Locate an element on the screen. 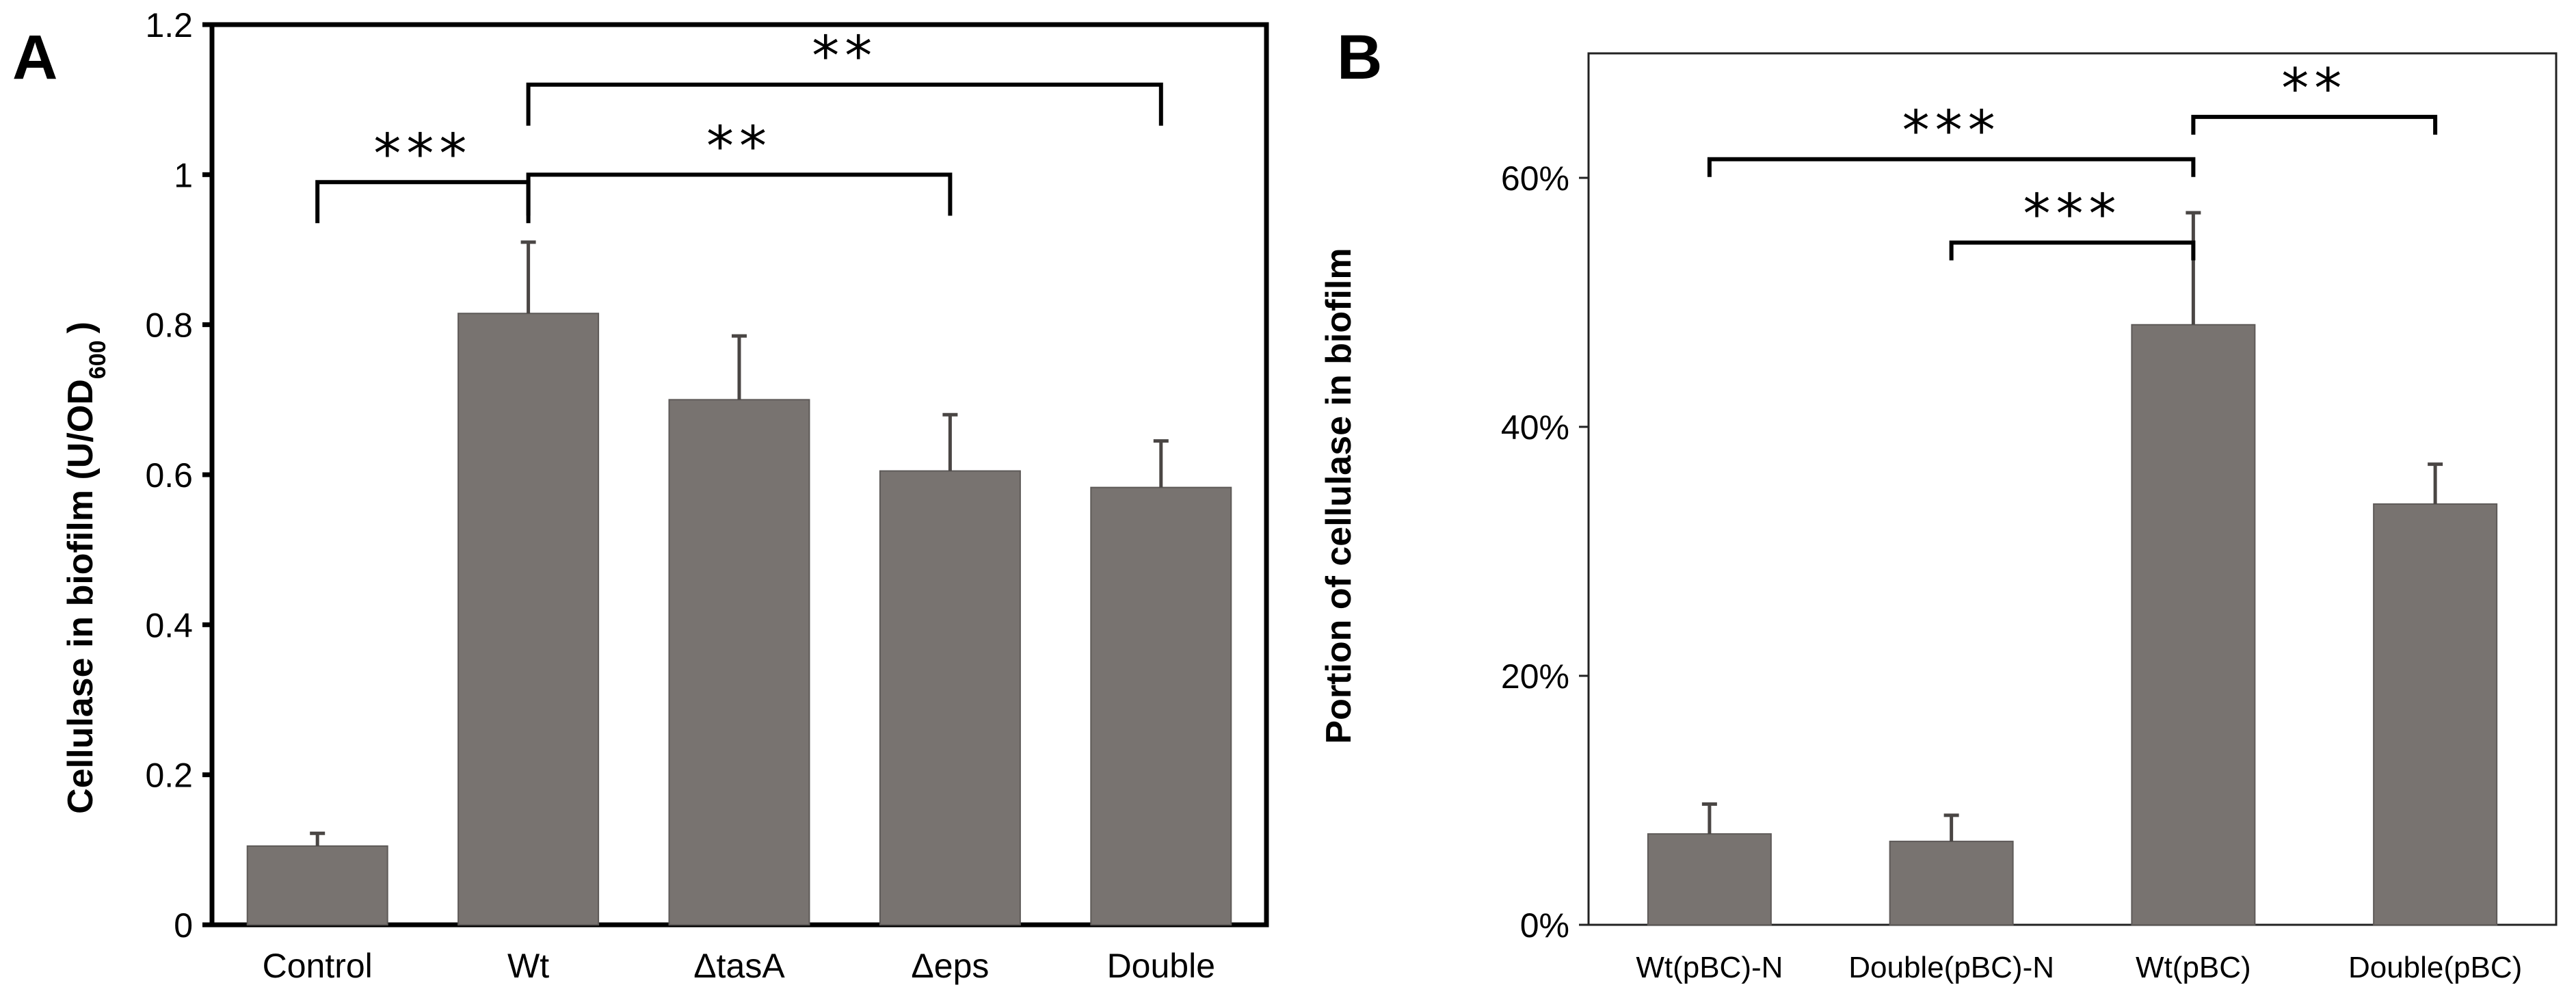  panel-a-significance-label-2: ** is located at coordinates (844, 57).